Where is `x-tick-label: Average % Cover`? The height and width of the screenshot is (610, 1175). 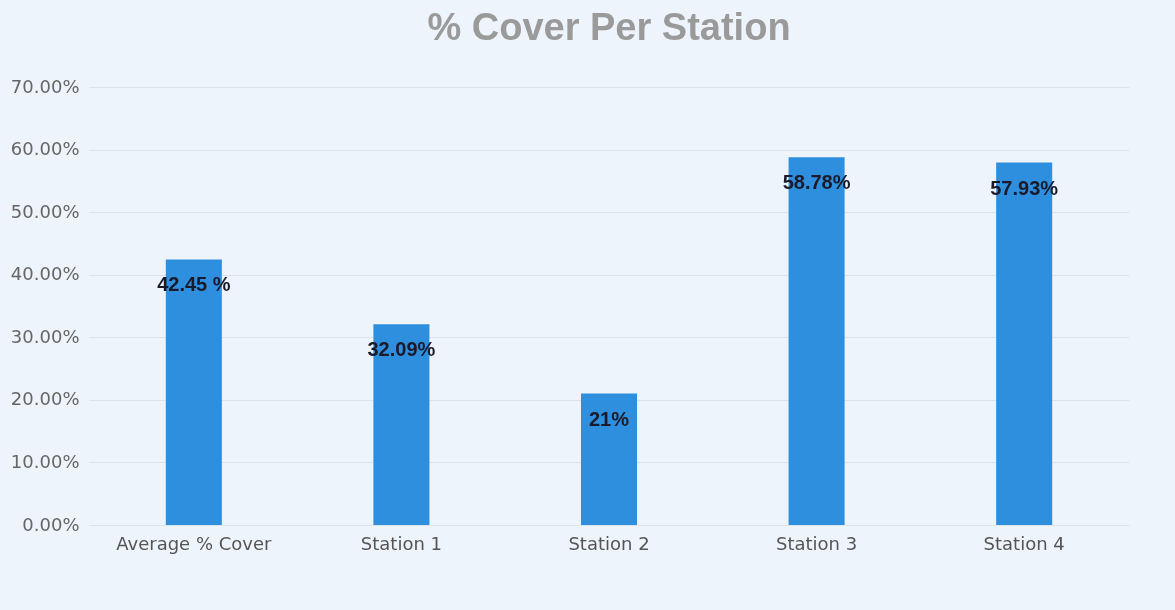 x-tick-label: Average % Cover is located at coordinates (194, 543).